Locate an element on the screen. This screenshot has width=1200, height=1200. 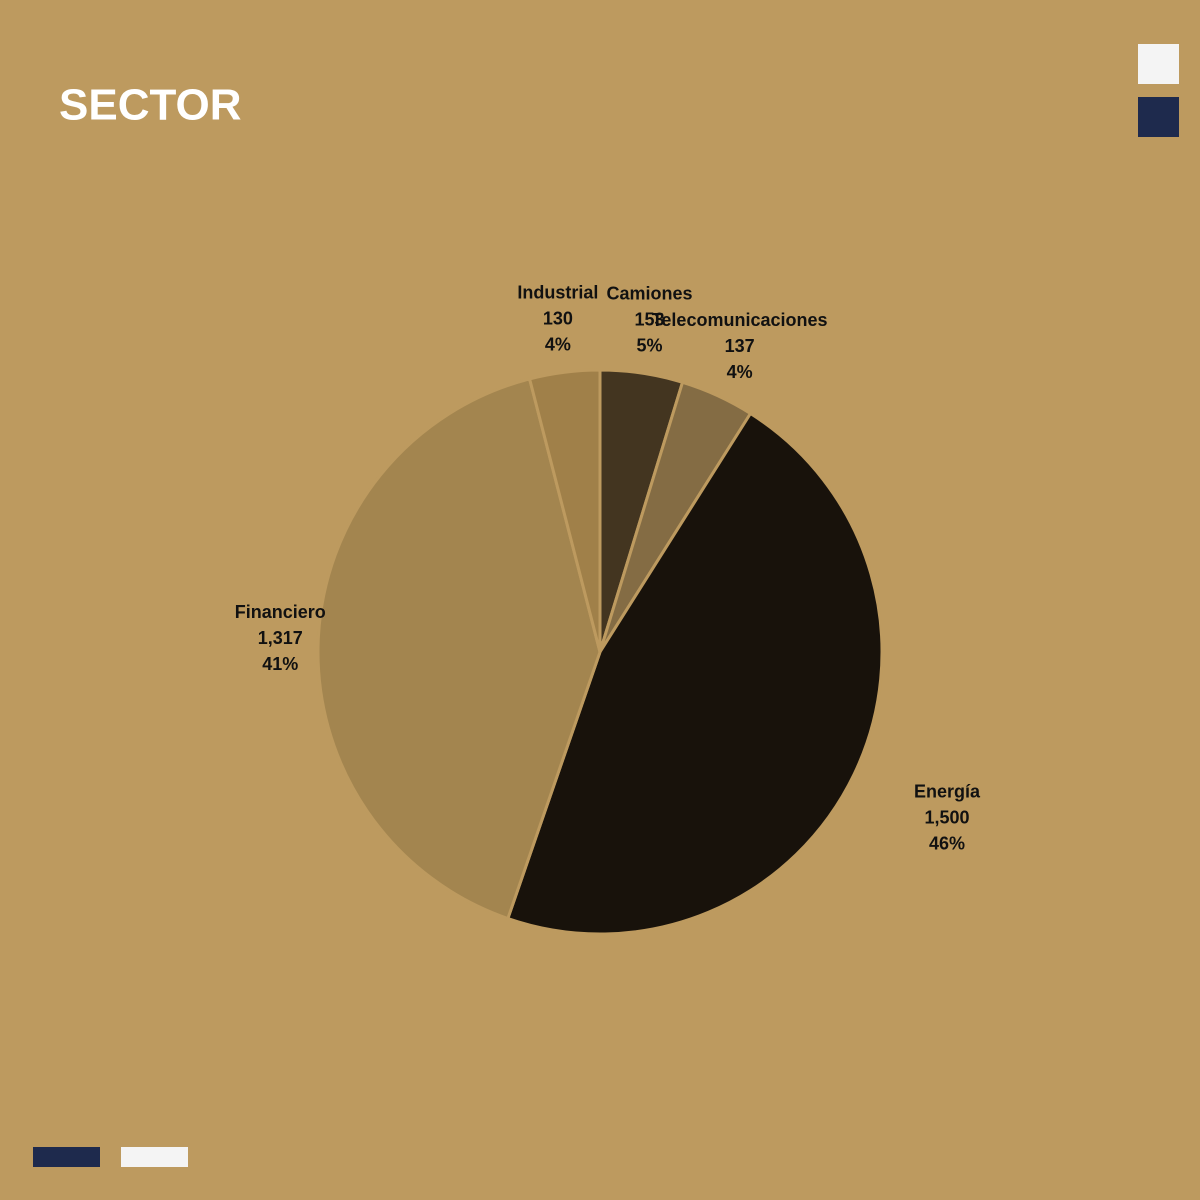
chart-title: SECTOR is located at coordinates (150, 105).